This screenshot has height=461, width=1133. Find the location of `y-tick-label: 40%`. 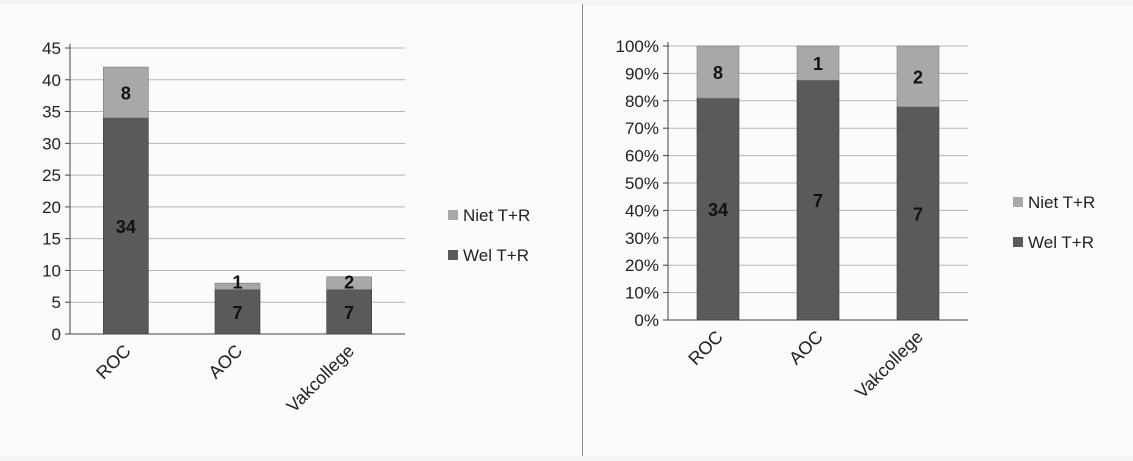

y-tick-label: 40% is located at coordinates (642, 210).